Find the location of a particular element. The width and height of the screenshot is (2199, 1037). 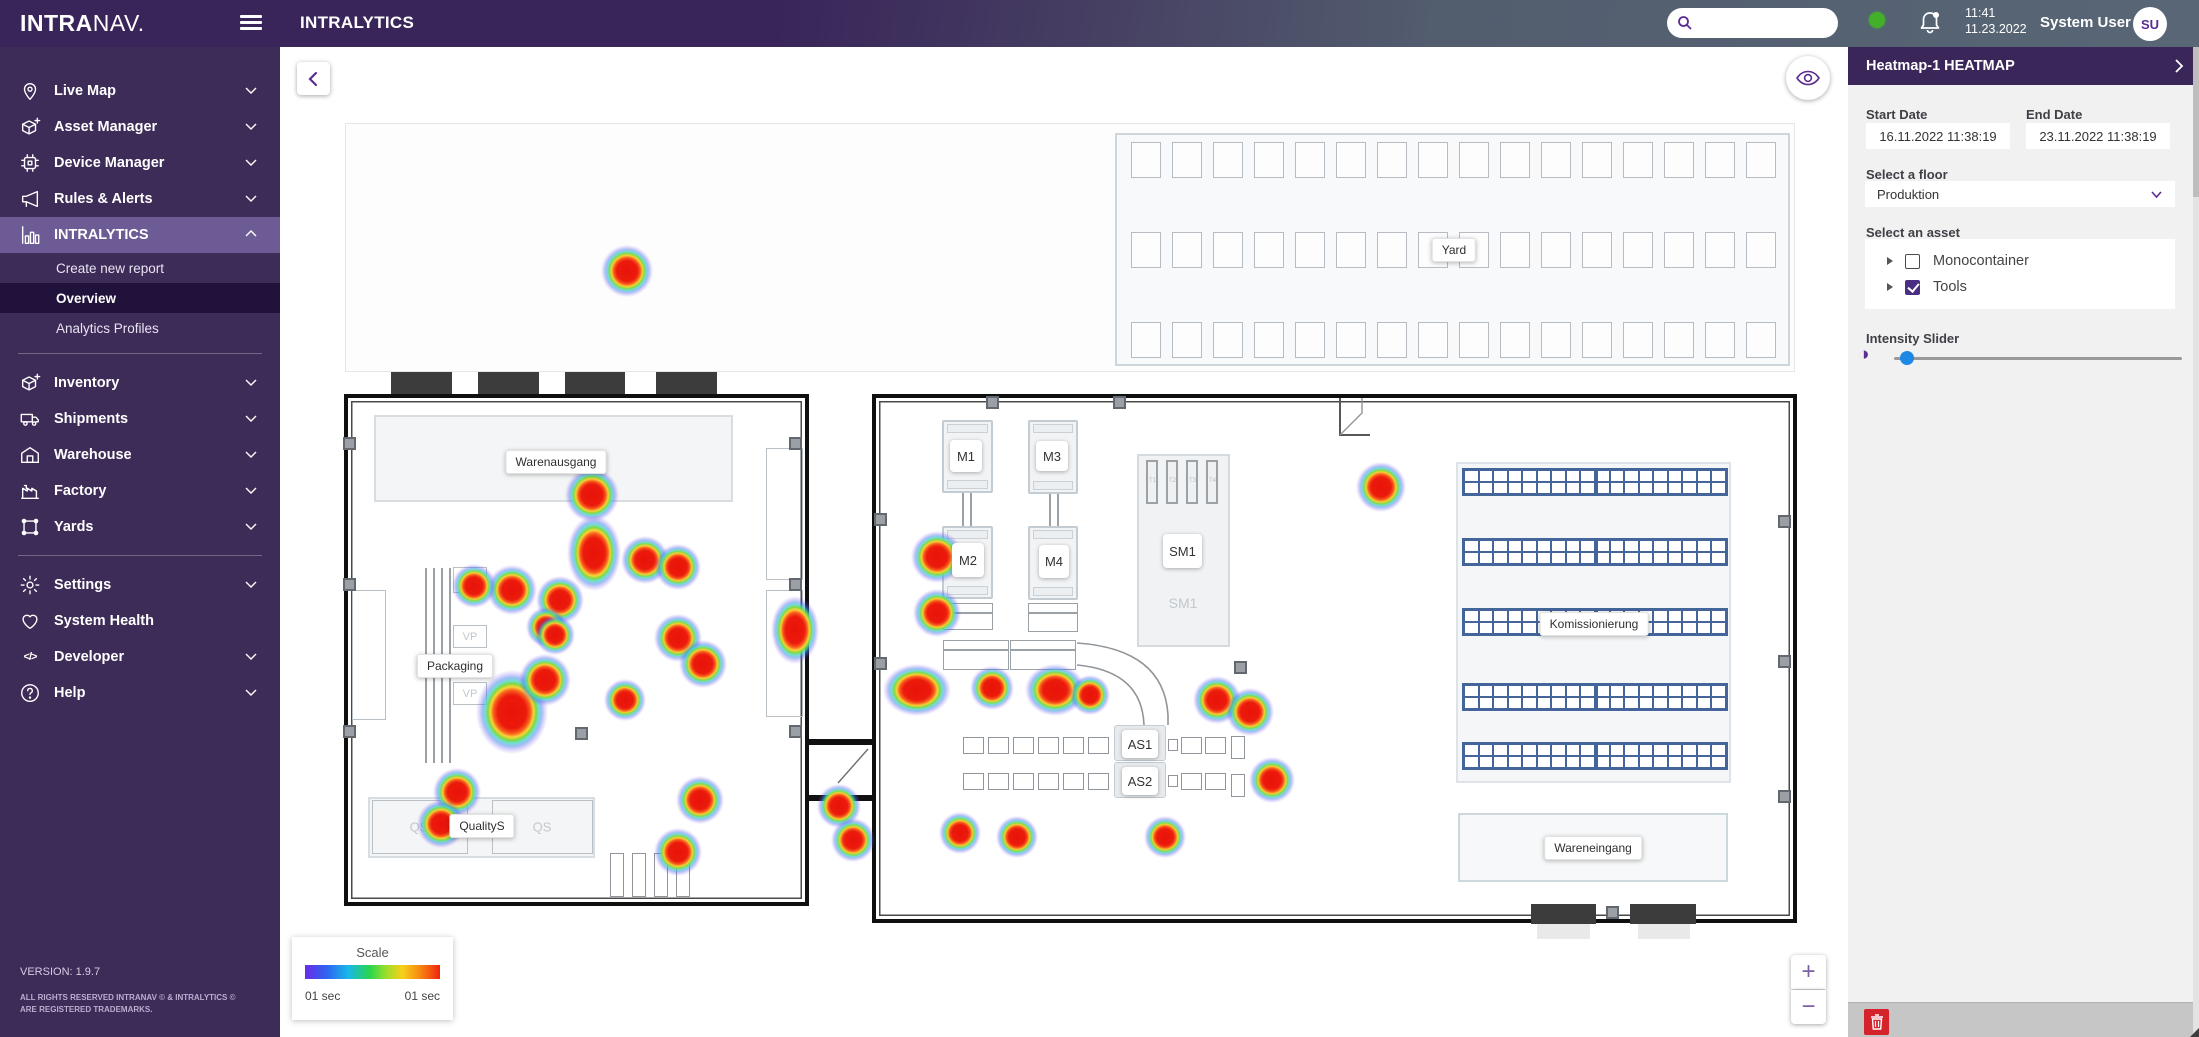

asset-row-monocontainer: Monocontainer is located at coordinates (2020, 261).